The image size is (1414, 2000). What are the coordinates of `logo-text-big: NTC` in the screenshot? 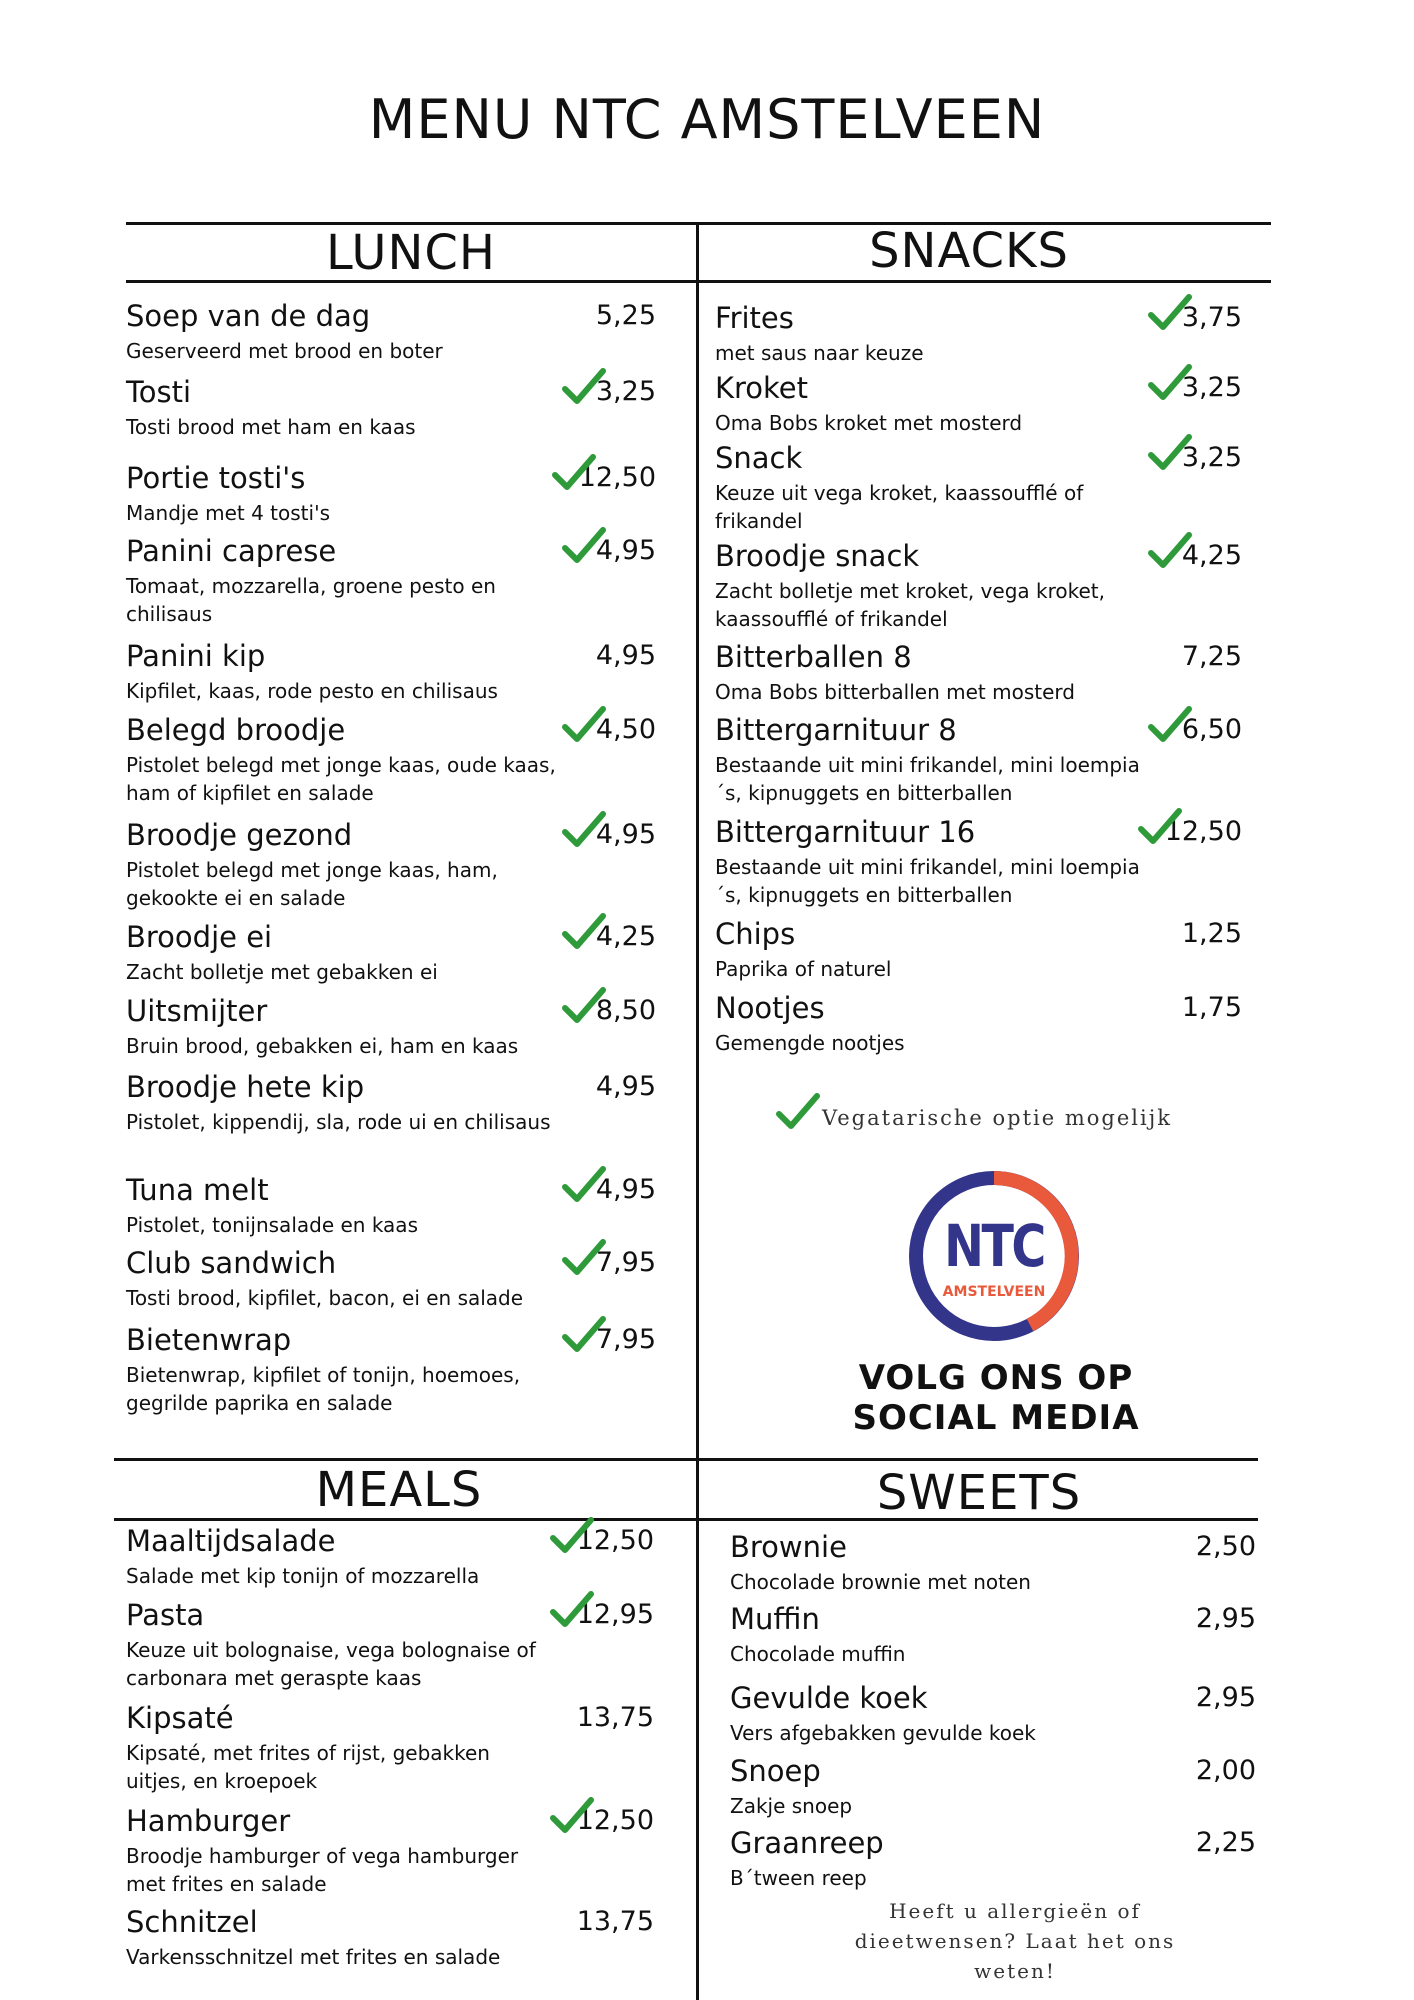 It's located at (995, 1246).